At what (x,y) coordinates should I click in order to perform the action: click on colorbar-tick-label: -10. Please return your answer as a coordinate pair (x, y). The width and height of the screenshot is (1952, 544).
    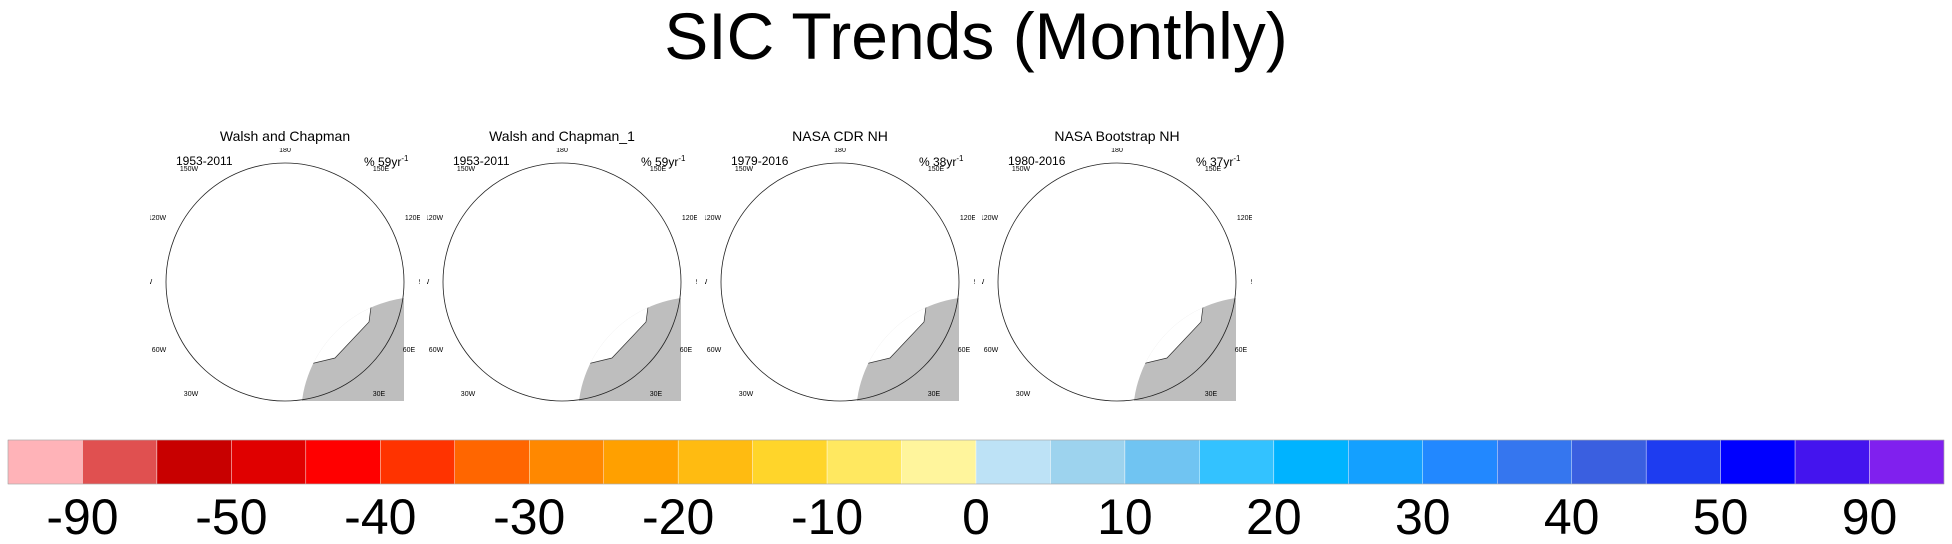
    Looking at the image, I should click on (827, 516).